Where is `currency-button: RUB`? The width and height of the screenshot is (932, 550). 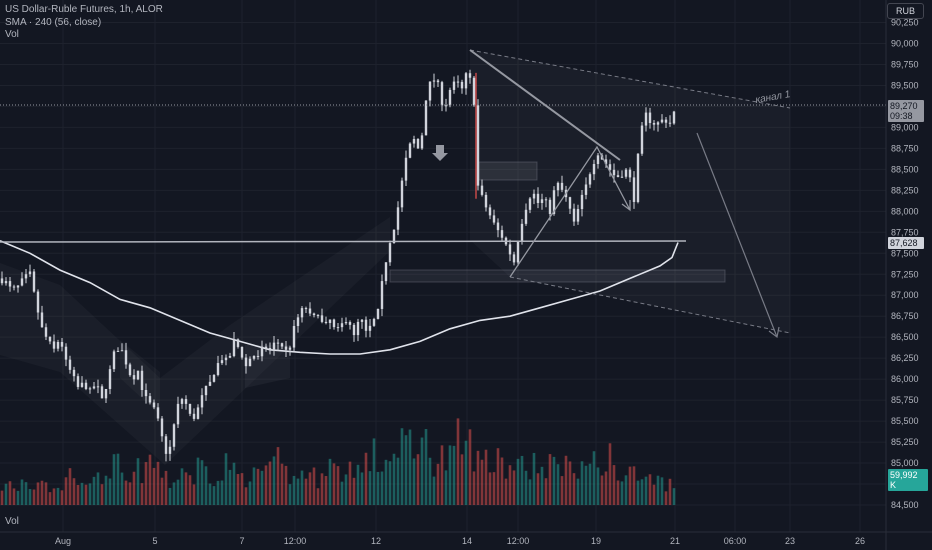
currency-button: RUB is located at coordinates (905, 11).